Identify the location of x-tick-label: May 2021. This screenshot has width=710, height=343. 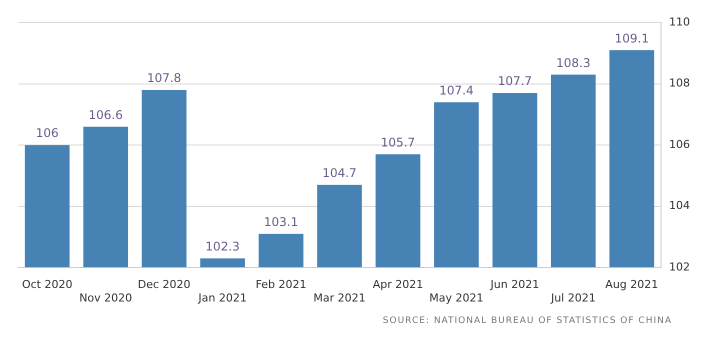
(456, 297).